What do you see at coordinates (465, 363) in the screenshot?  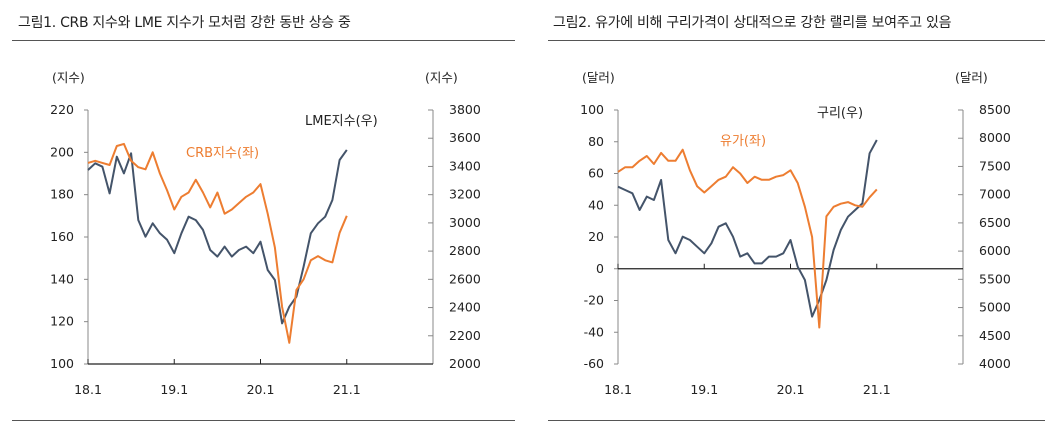 I see `right-axis-tick-label: 2000` at bounding box center [465, 363].